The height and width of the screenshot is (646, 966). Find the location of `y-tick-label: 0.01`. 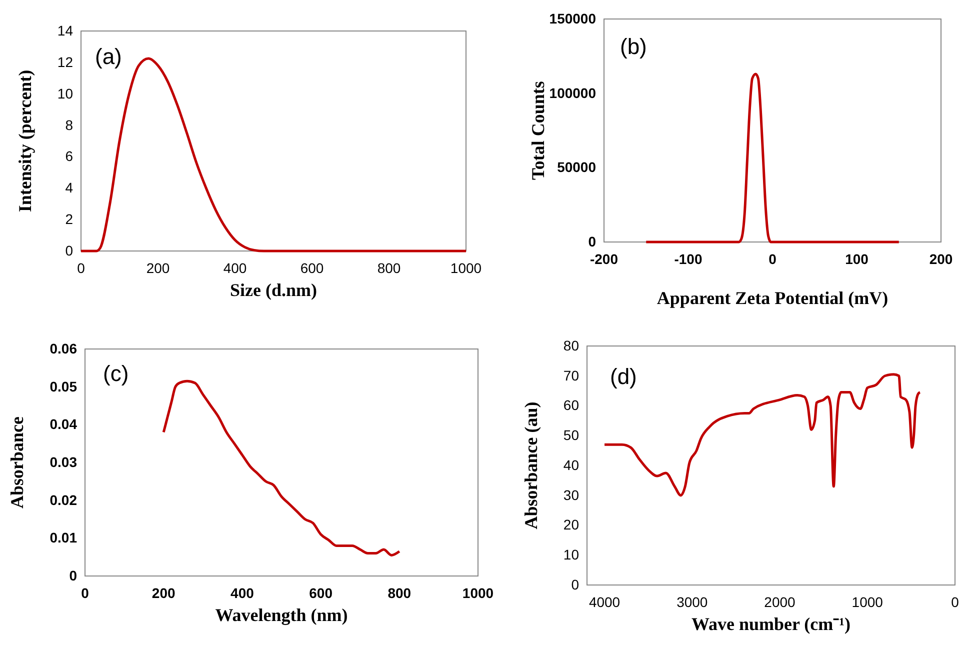

y-tick-label: 0.01 is located at coordinates (64, 538).